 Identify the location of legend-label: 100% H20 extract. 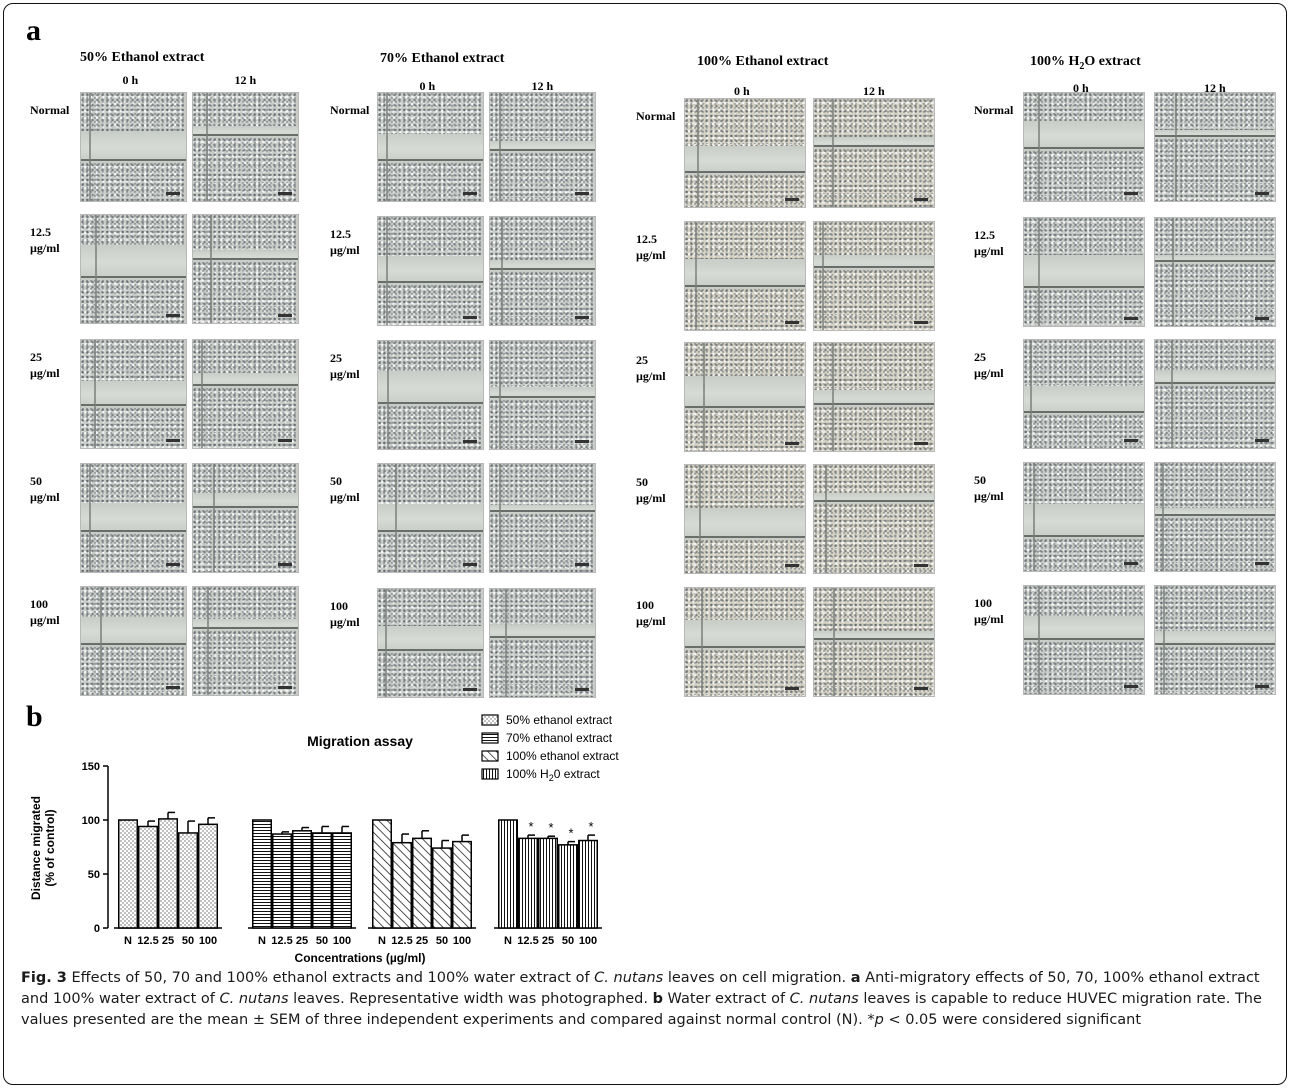
(553, 775).